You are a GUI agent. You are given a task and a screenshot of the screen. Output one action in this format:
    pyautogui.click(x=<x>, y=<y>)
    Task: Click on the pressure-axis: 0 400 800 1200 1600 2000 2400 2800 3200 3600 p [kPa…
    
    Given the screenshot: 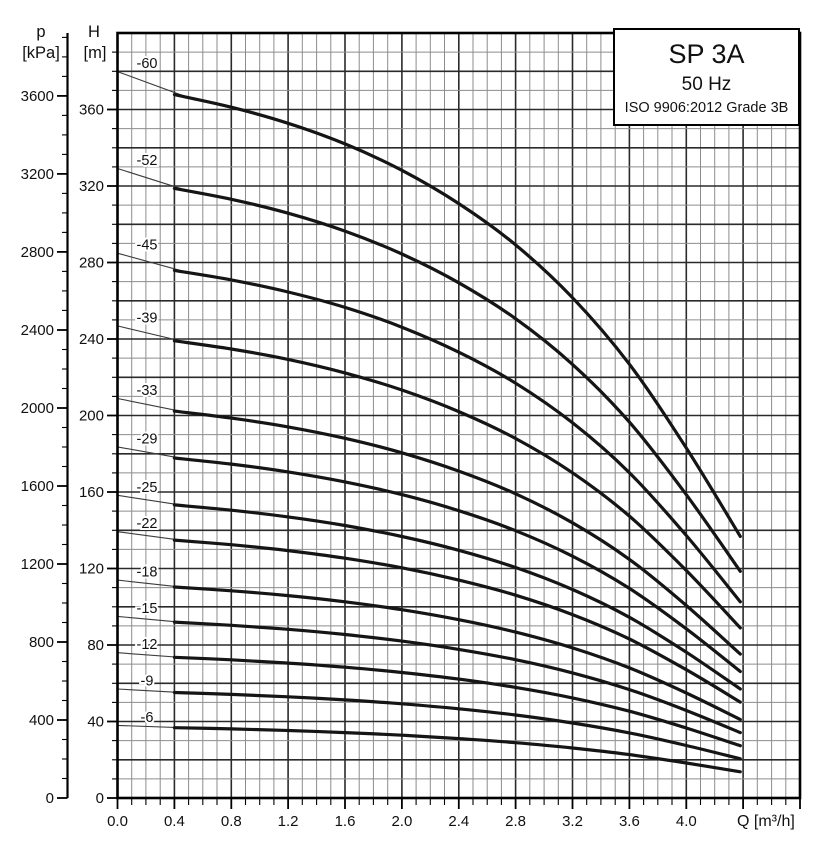 What is the action you would take?
    pyautogui.click(x=45, y=415)
    